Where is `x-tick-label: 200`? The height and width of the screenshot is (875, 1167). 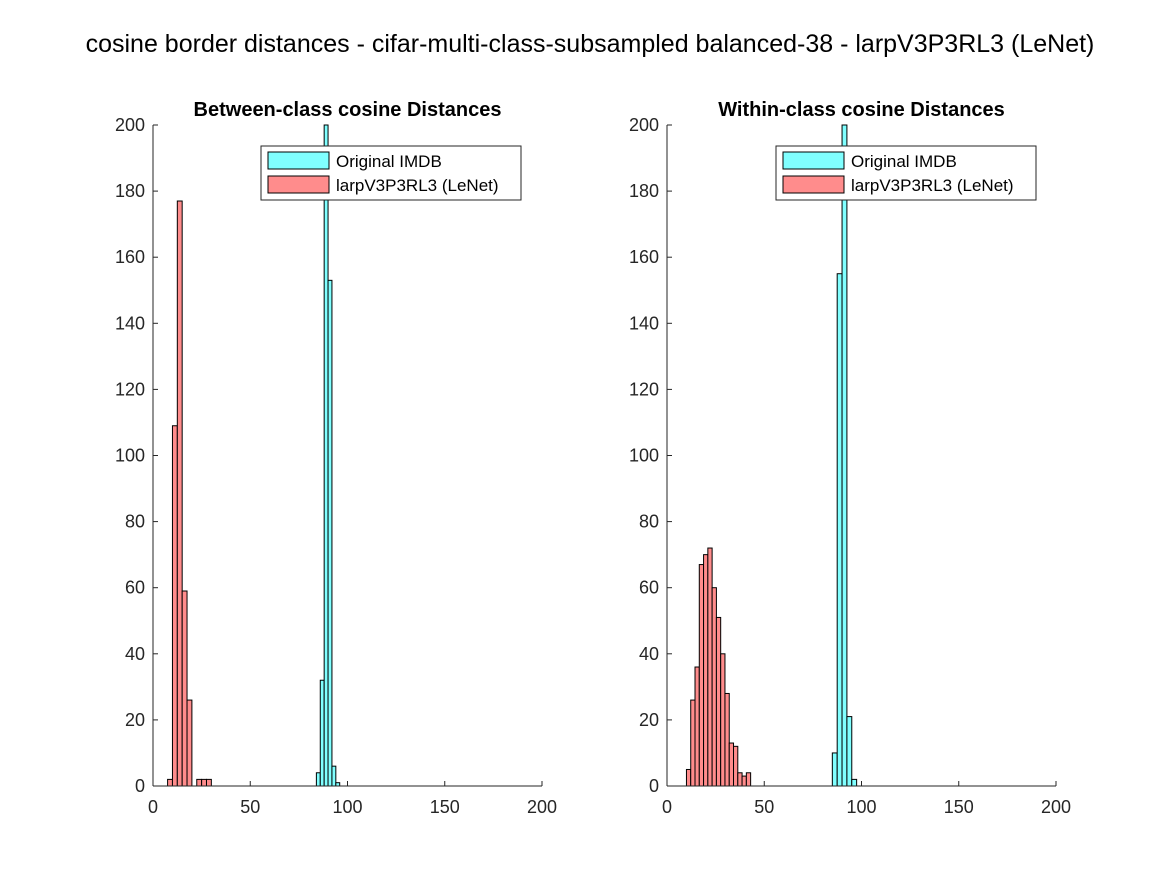
x-tick-label: 200 is located at coordinates (542, 807).